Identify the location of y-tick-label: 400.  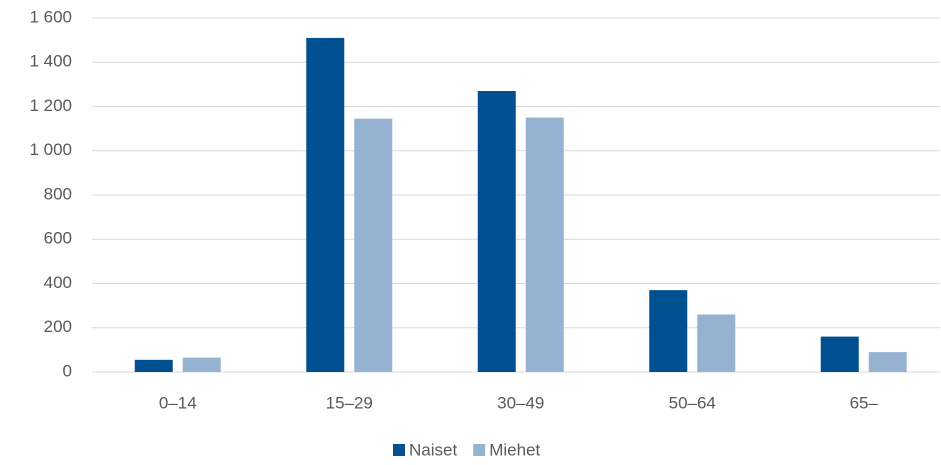
(58, 282).